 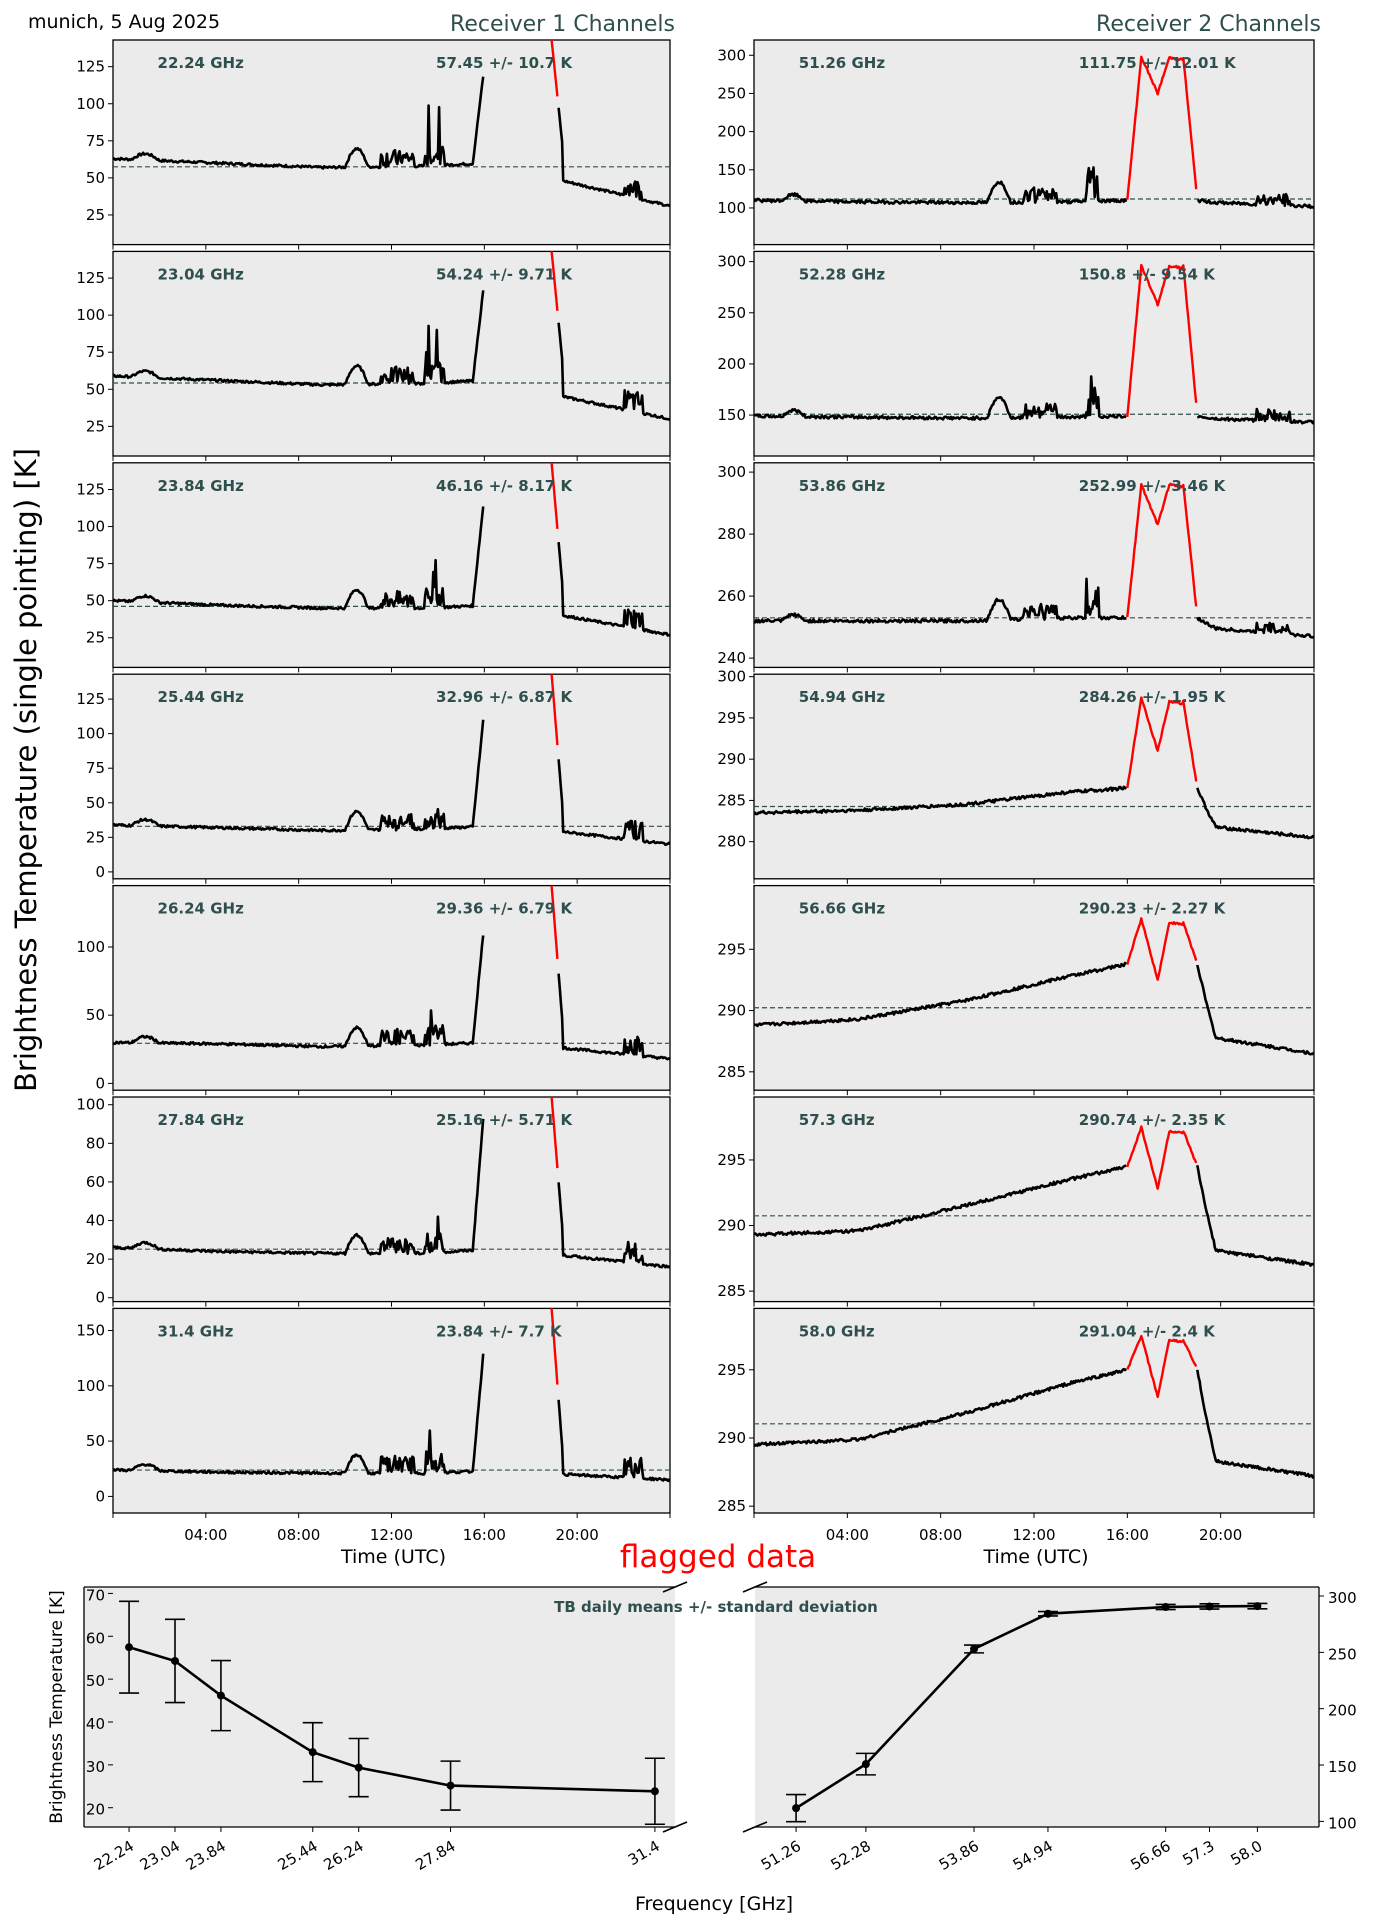 I want to click on panel-22-24-ghz: 25 50 75 100 125 22.24 GHz 57.45 +/- 10.7 K, so click(x=373, y=144).